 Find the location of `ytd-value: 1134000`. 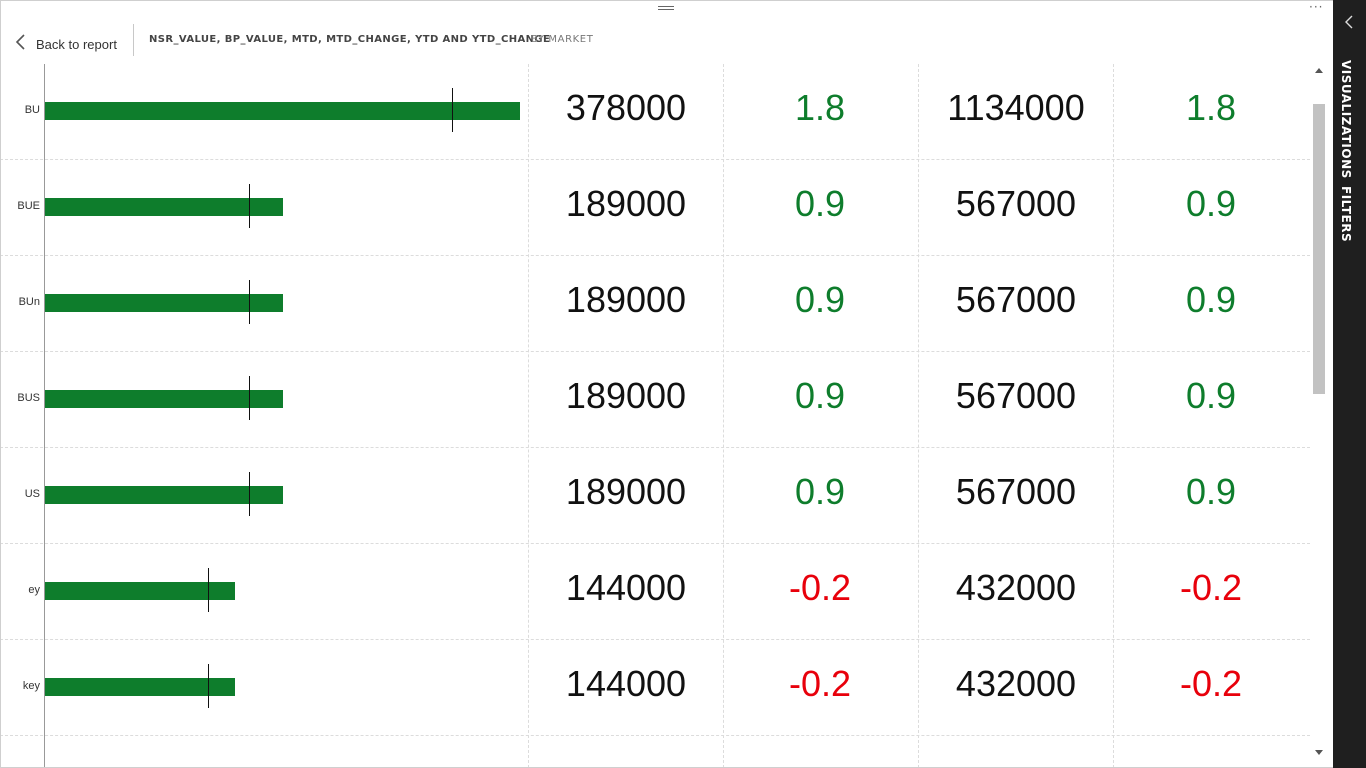

ytd-value: 1134000 is located at coordinates (1016, 107).